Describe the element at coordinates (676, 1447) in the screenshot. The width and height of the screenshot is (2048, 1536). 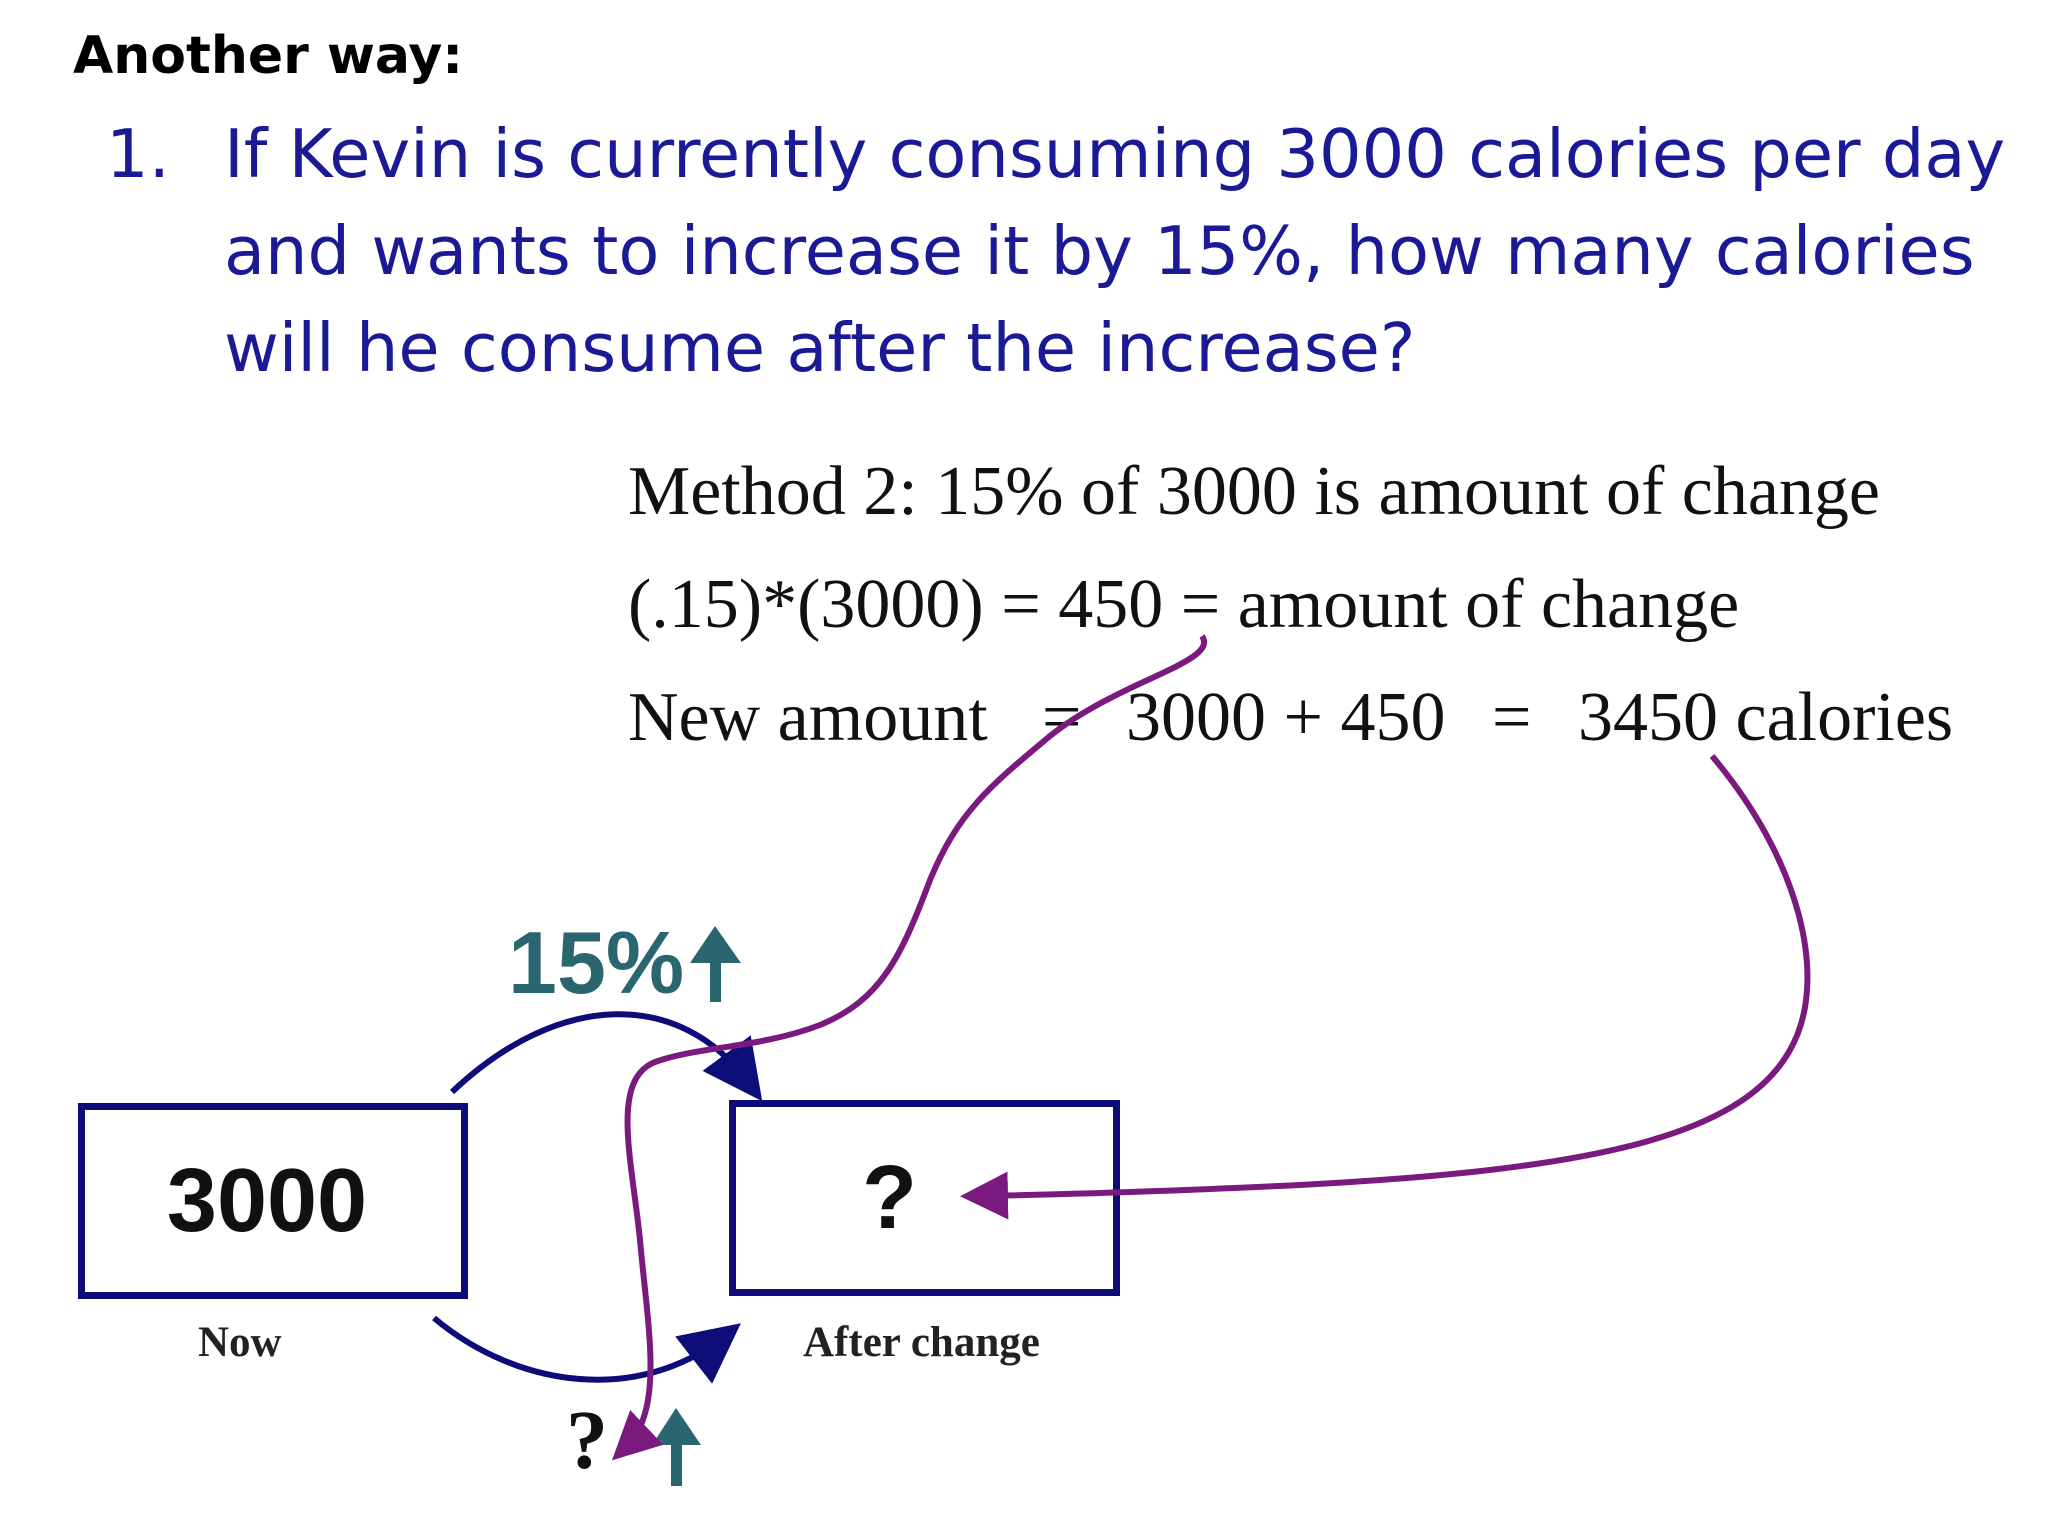
I see `change-up-arrow-icon` at that location.